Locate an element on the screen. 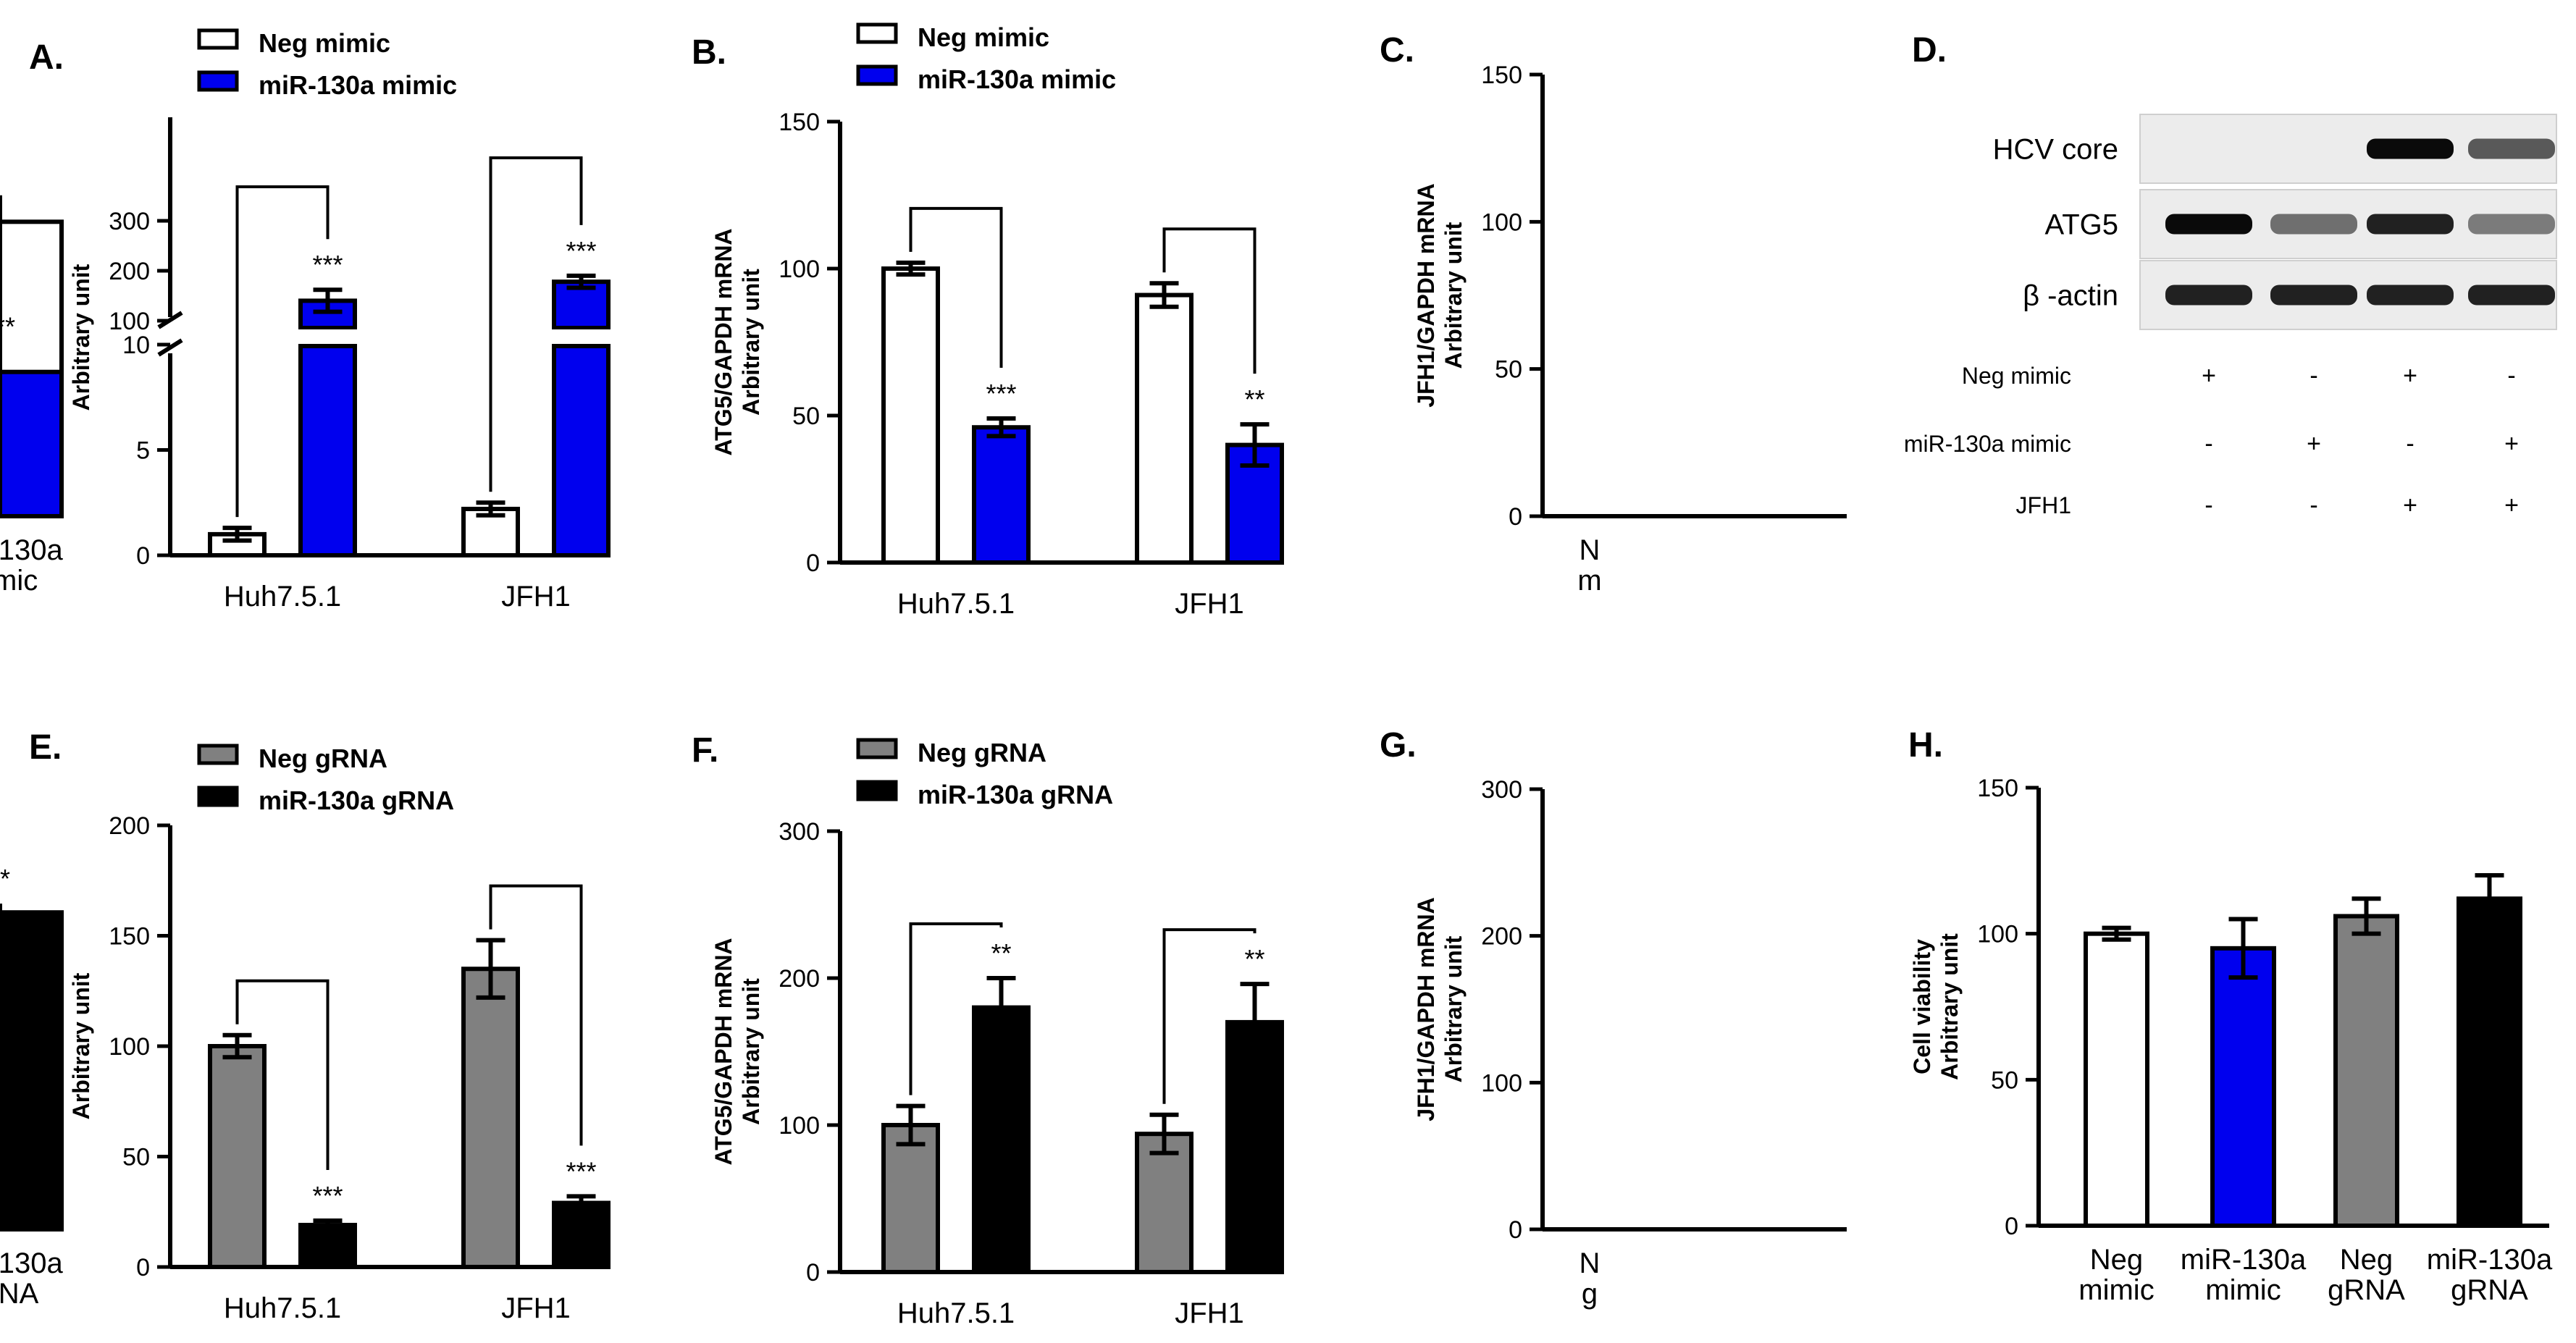 The height and width of the screenshot is (1343, 2576). blot-row-label: β -actin is located at coordinates (2070, 296).